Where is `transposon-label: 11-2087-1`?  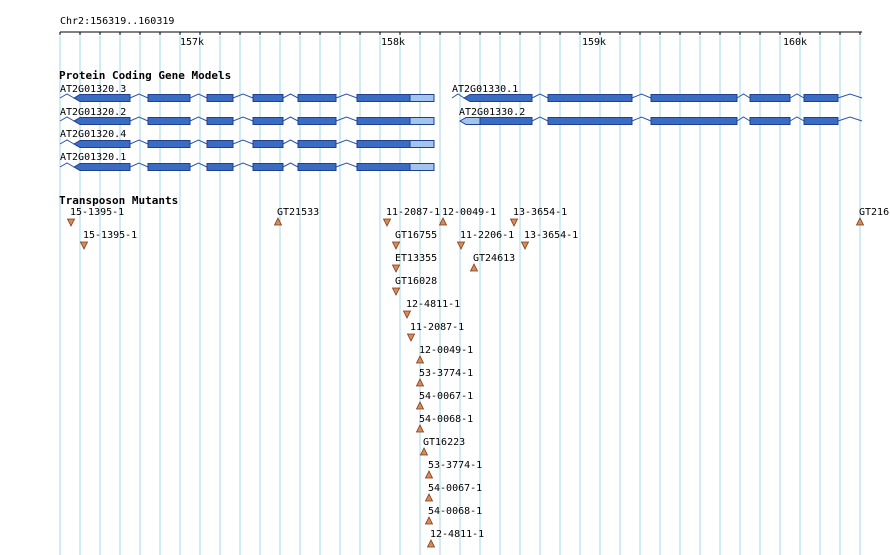
transposon-label: 11-2087-1 is located at coordinates (437, 327).